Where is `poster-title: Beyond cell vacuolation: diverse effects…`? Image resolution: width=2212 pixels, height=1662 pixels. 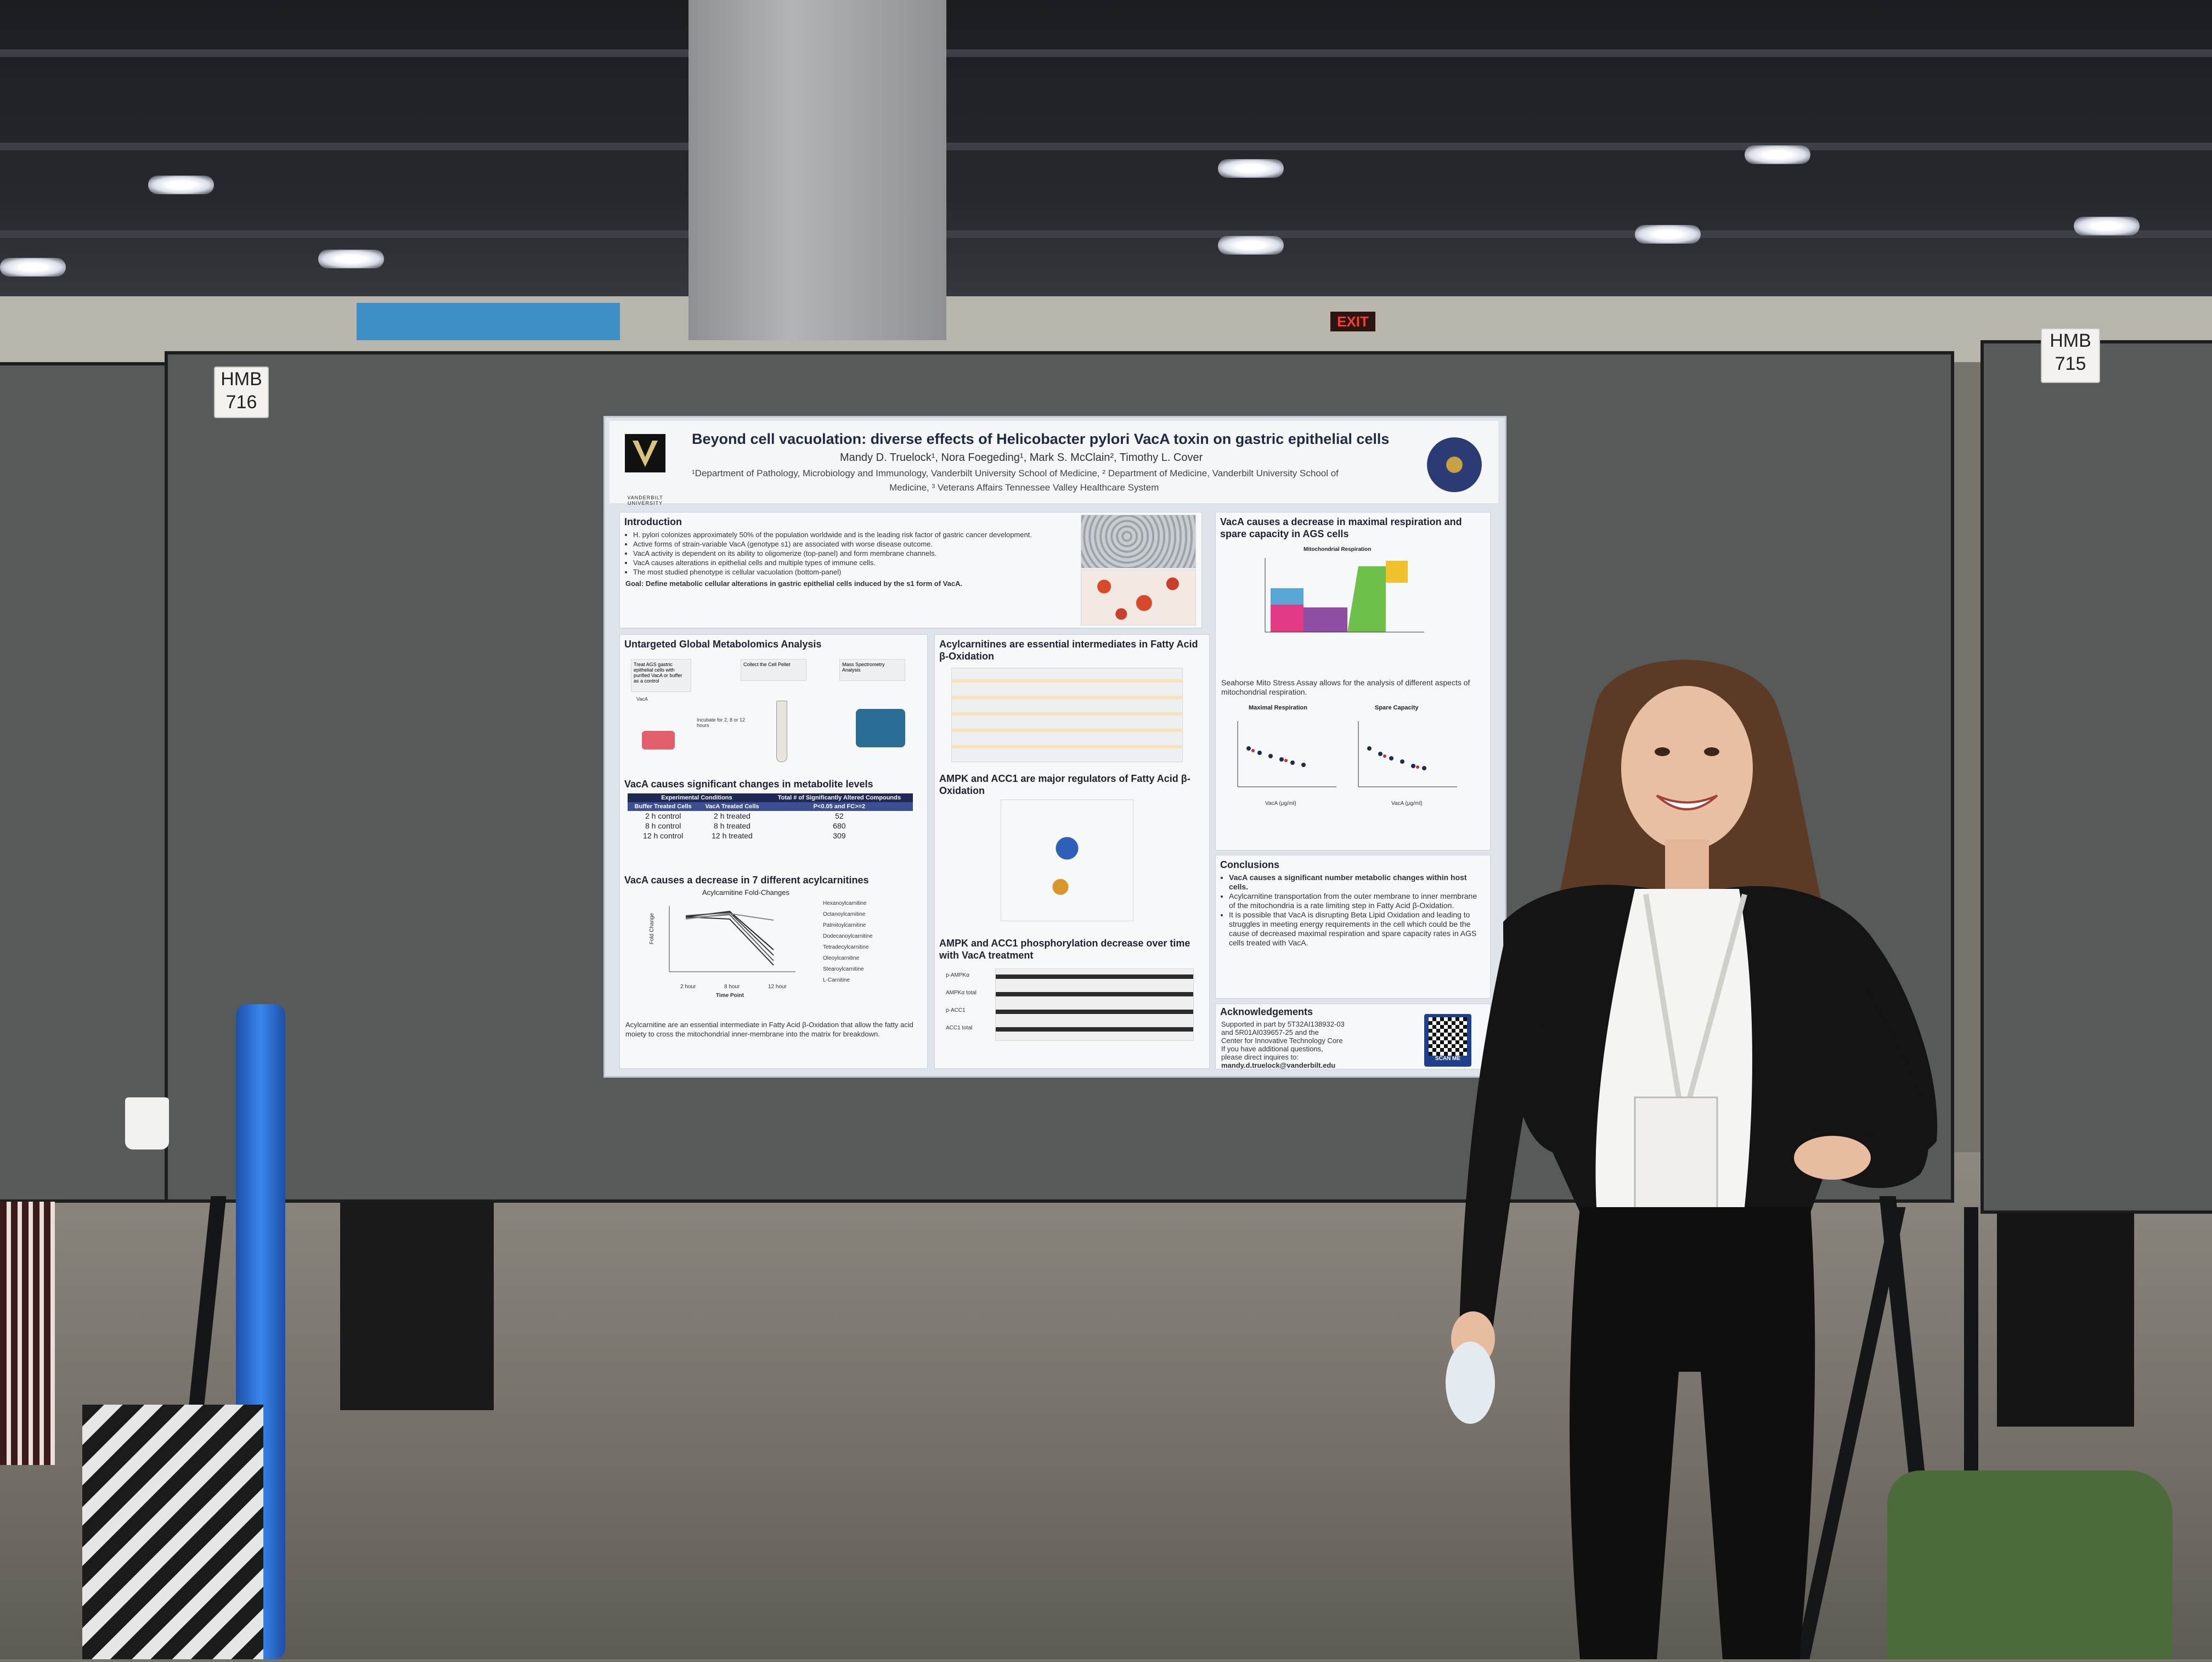
poster-title: Beyond cell vacuolation: diverse effects… is located at coordinates (1041, 439).